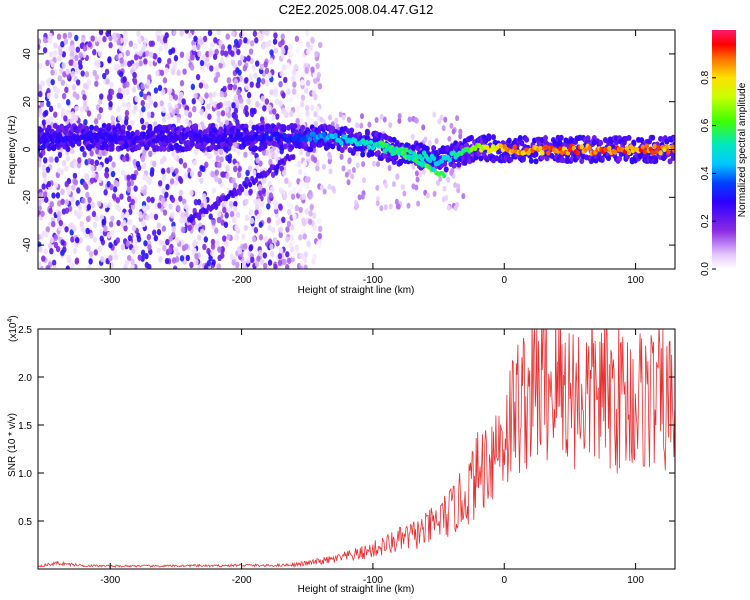  What do you see at coordinates (238, 191) in the screenshot?
I see `spectrogram-striation` at bounding box center [238, 191].